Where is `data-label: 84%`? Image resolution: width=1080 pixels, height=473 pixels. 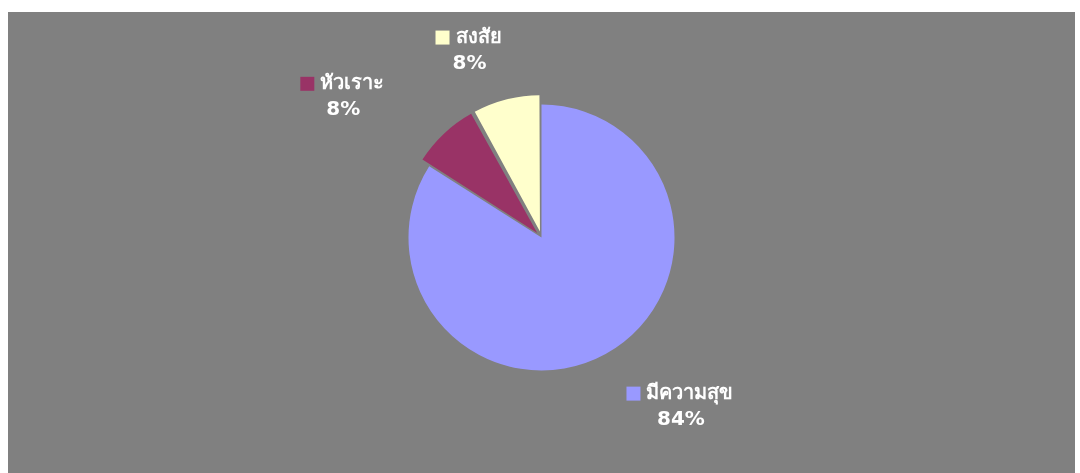 data-label: 84% is located at coordinates (681, 417).